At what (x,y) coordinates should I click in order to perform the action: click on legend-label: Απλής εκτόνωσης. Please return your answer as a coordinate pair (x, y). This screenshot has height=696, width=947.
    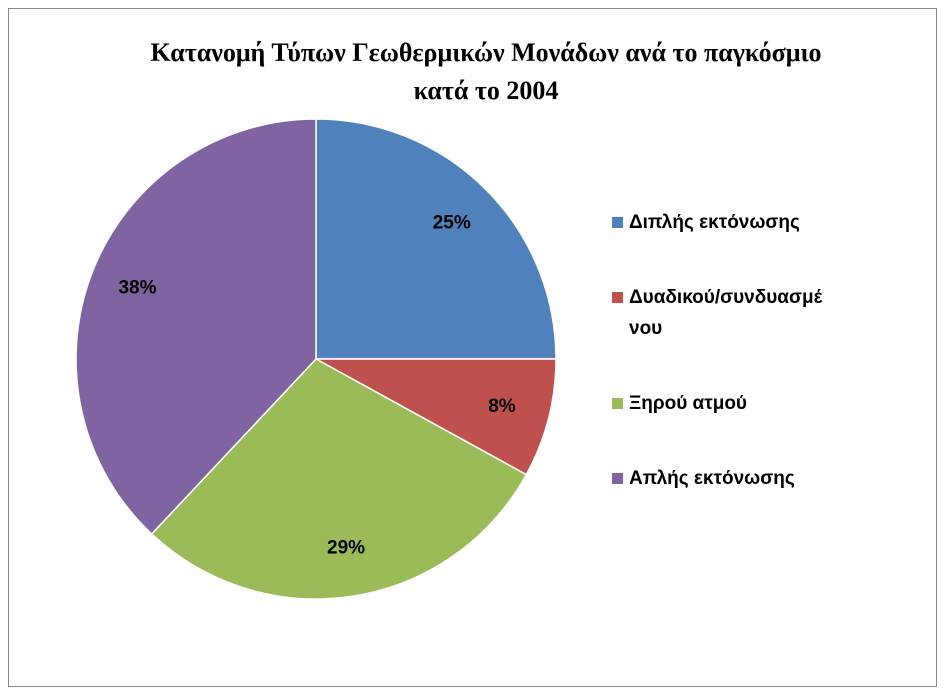
    Looking at the image, I should click on (712, 478).